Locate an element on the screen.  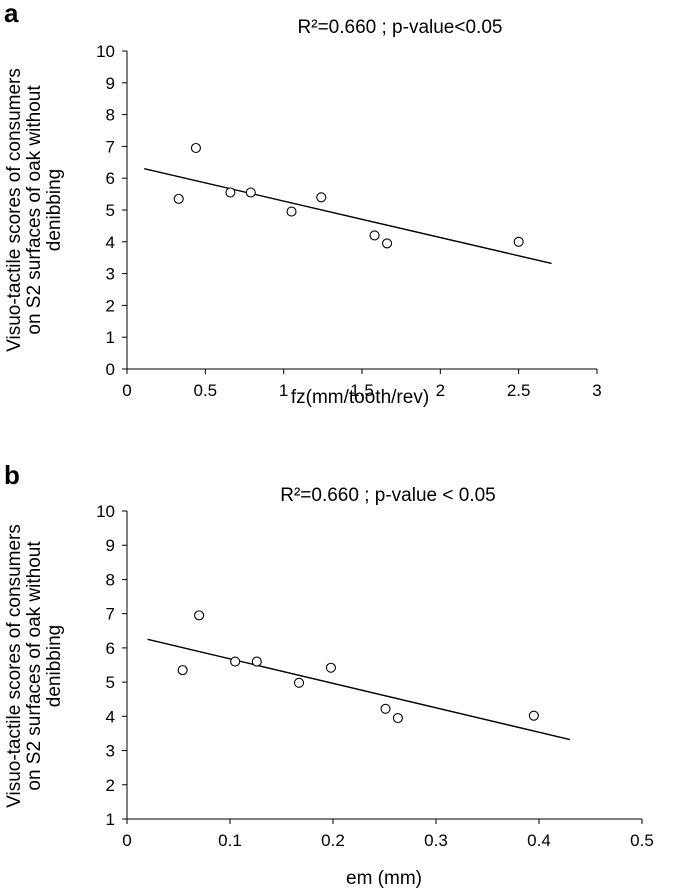
panel-a-x-tick-label: 2.5 is located at coordinates (519, 390).